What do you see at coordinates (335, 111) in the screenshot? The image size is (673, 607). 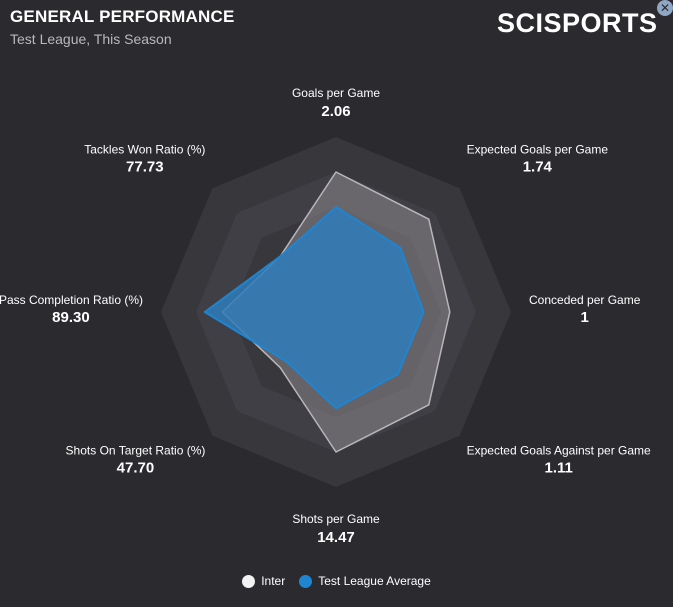 I see `axis-value-0: 2.06` at bounding box center [335, 111].